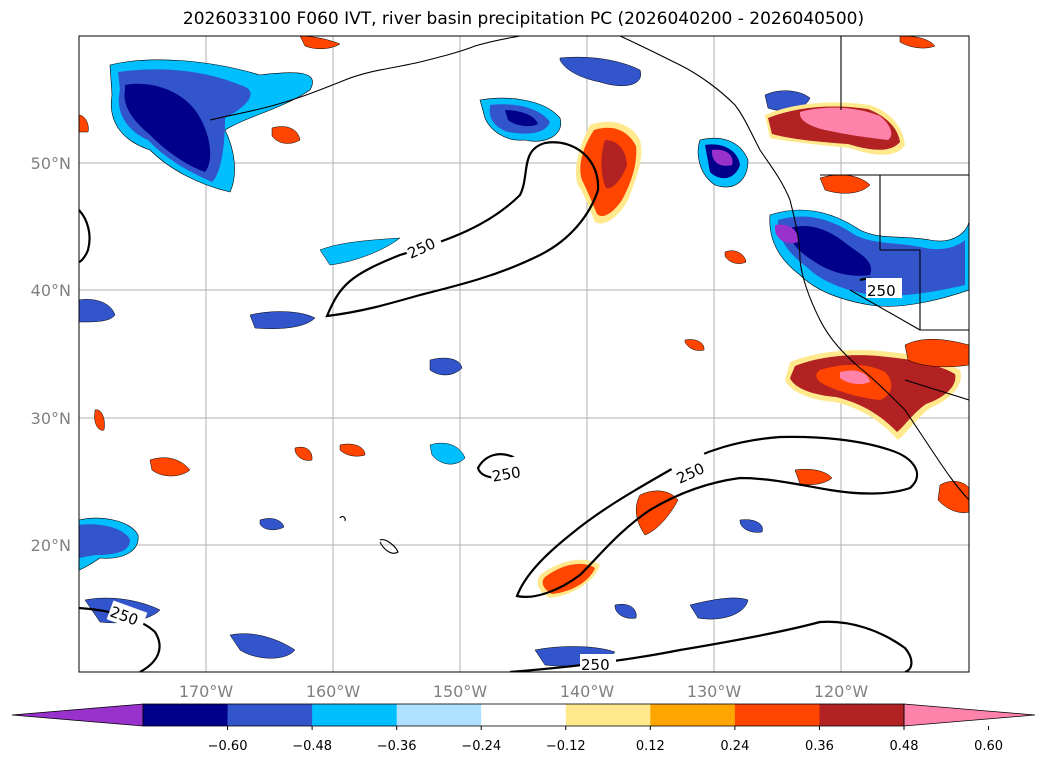 The width and height of the screenshot is (1047, 765). Describe the element at coordinates (333, 691) in the screenshot. I see `lon-label-160w: 160°W` at that location.